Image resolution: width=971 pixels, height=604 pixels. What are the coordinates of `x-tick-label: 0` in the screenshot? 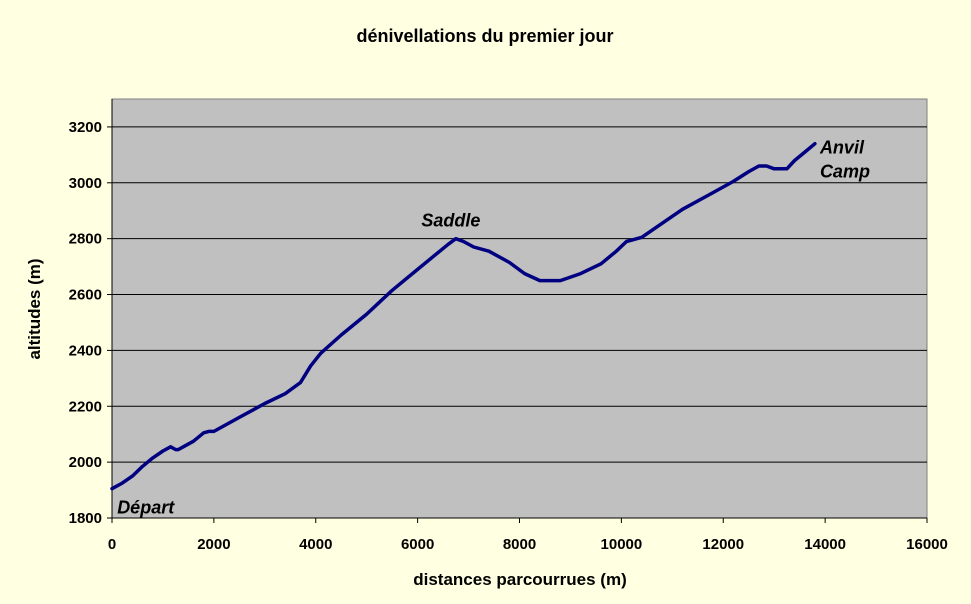 It's located at (112, 544).